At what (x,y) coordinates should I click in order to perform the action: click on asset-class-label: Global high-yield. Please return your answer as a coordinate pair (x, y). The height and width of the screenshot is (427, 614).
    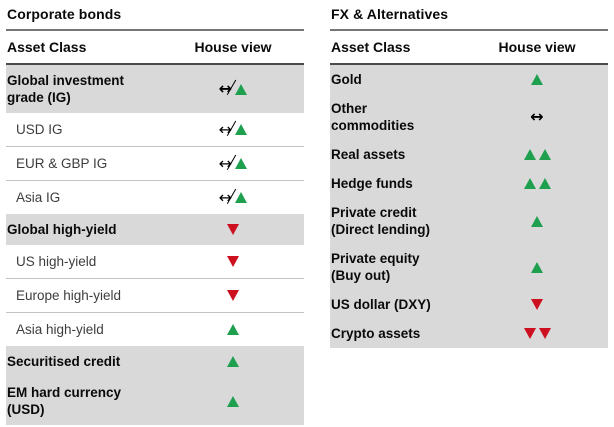
    Looking at the image, I should click on (62, 229).